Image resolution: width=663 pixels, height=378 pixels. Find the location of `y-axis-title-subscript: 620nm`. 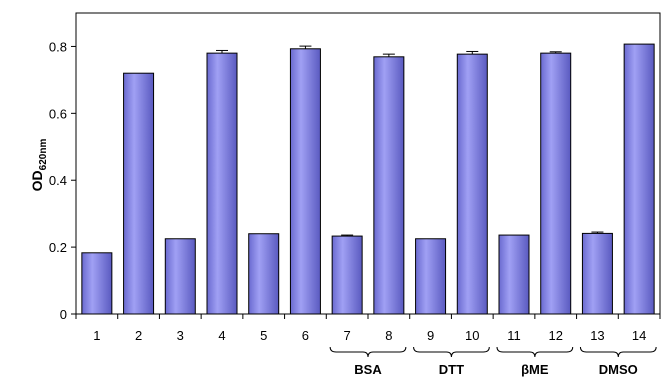

y-axis-title-subscript: 620nm is located at coordinates (43, 155).